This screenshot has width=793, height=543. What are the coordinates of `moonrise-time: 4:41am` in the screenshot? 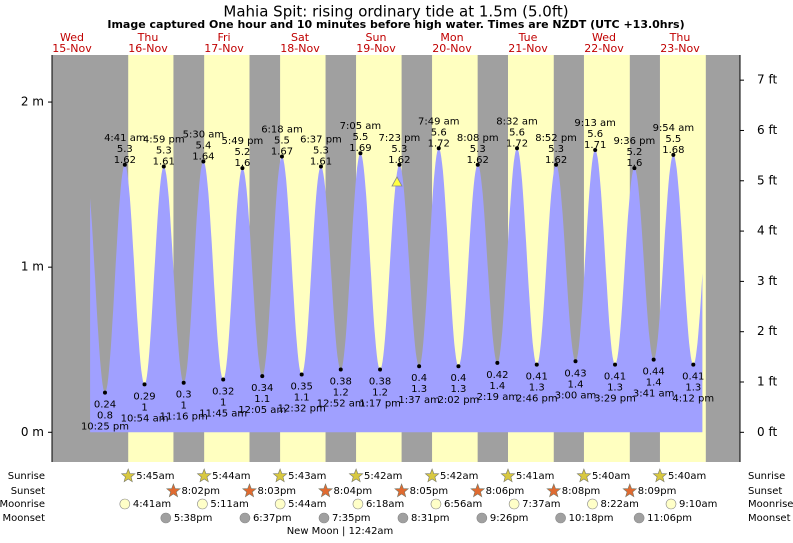 It's located at (152, 504).